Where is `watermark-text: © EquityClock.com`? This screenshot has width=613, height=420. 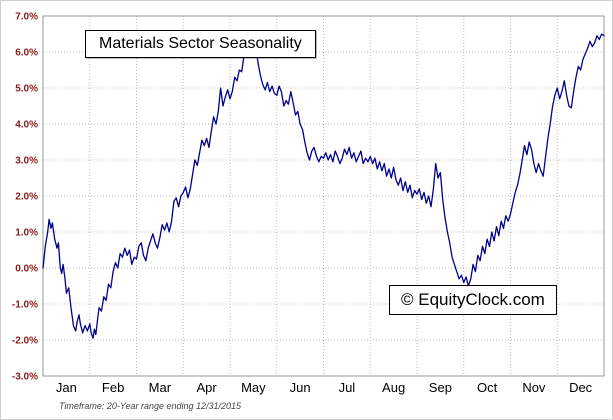 watermark-text: © EquityClock.com is located at coordinates (473, 299).